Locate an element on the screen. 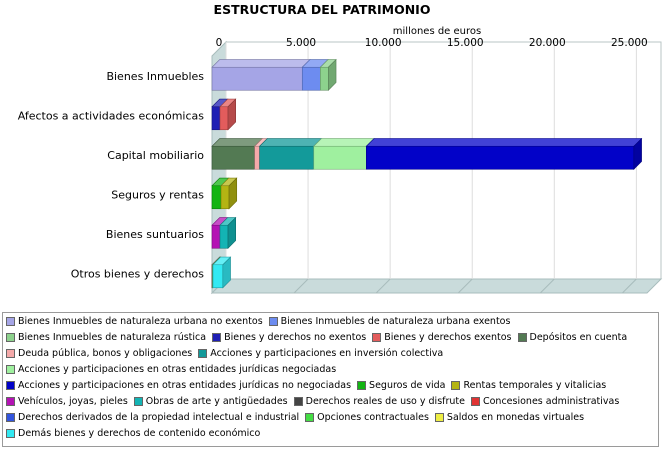 The height and width of the screenshot is (450, 670). legend-label: Seguros de vida is located at coordinates (407, 385).